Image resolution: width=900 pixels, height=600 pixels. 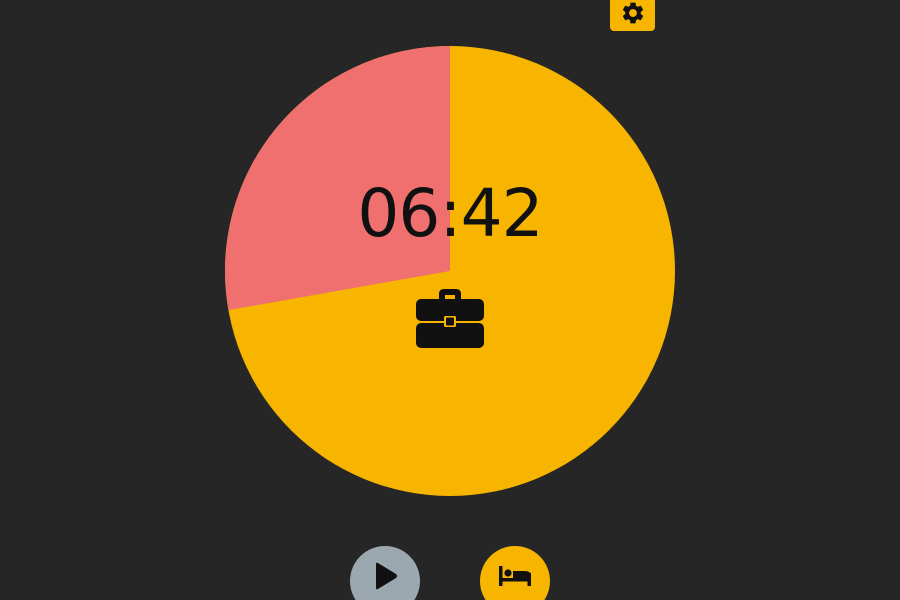 I want to click on play-button, so click(x=385, y=573).